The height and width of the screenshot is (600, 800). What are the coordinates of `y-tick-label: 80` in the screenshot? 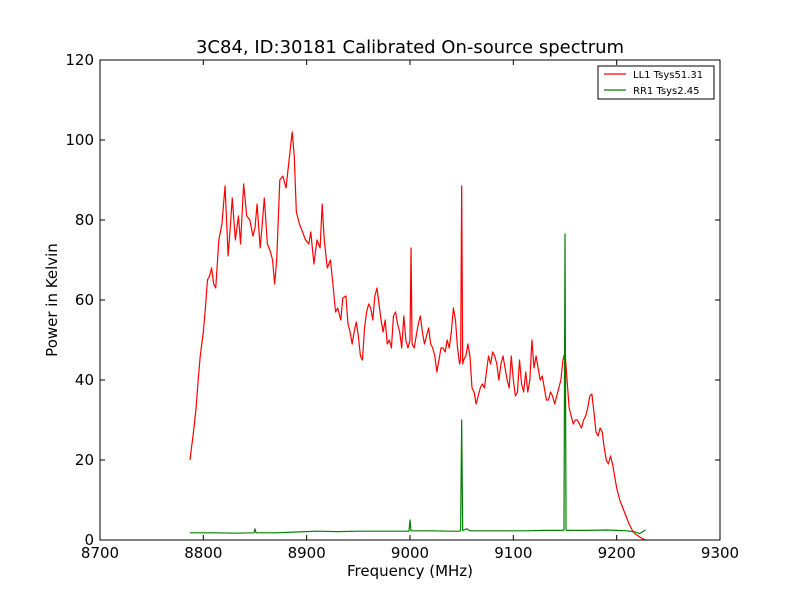 It's located at (84, 220).